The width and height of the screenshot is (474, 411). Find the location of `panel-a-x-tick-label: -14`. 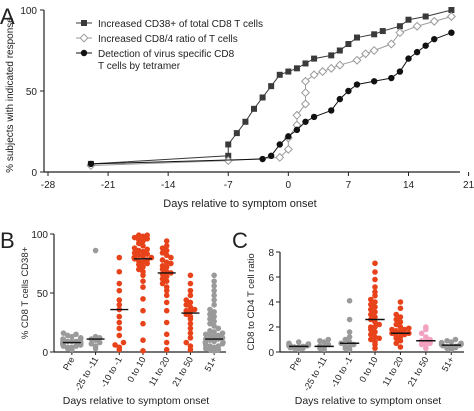

panel-a-x-tick-label: -14 is located at coordinates (168, 185).